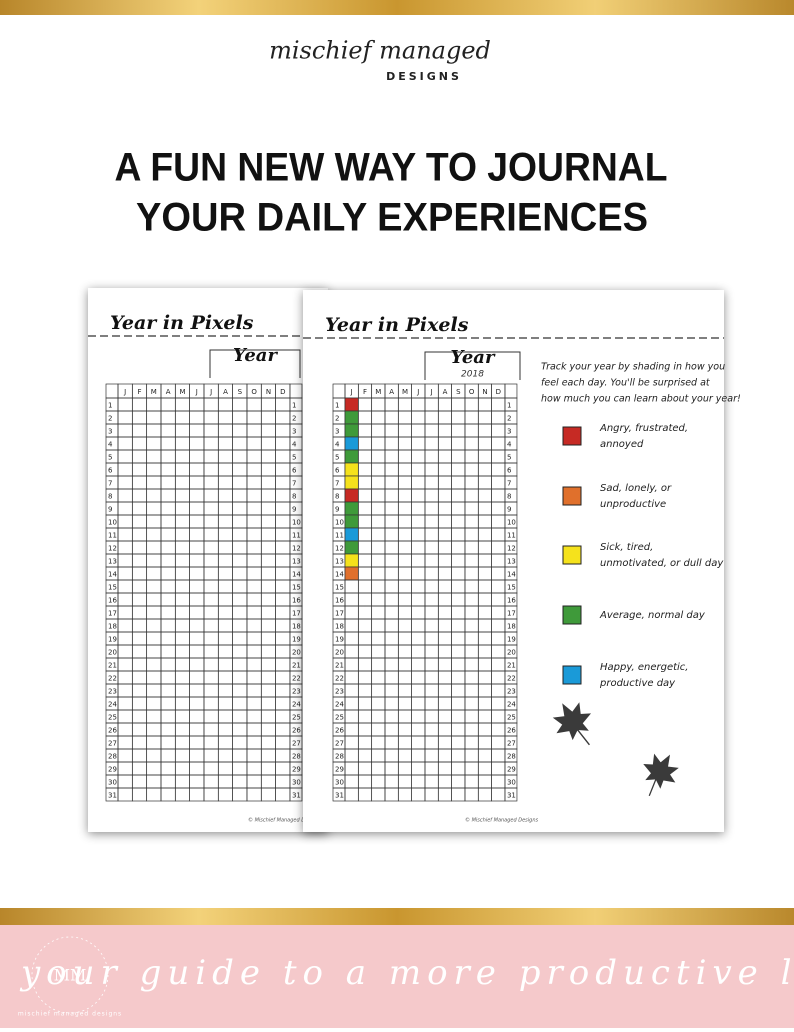 This screenshot has height=1032, width=794. I want to click on year-box, so click(472, 365).